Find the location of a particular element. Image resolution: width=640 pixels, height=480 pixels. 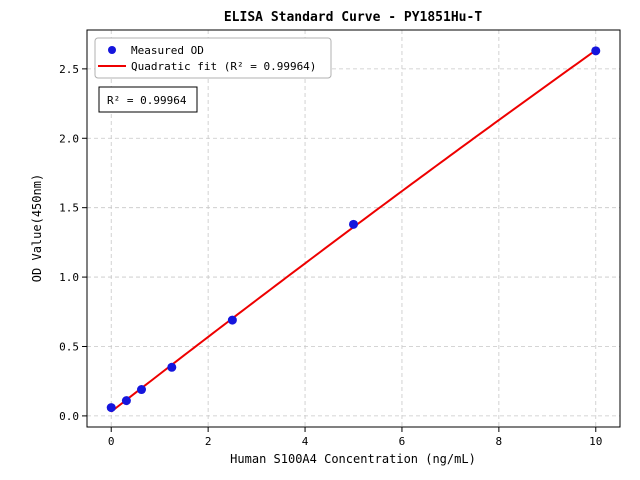

y-axis-label: OD Value(450nm) is located at coordinates (37, 228).